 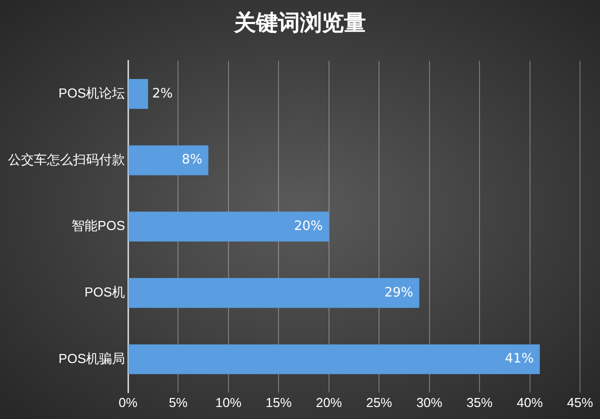 I want to click on x-tick-label: 5%, so click(x=178, y=402).